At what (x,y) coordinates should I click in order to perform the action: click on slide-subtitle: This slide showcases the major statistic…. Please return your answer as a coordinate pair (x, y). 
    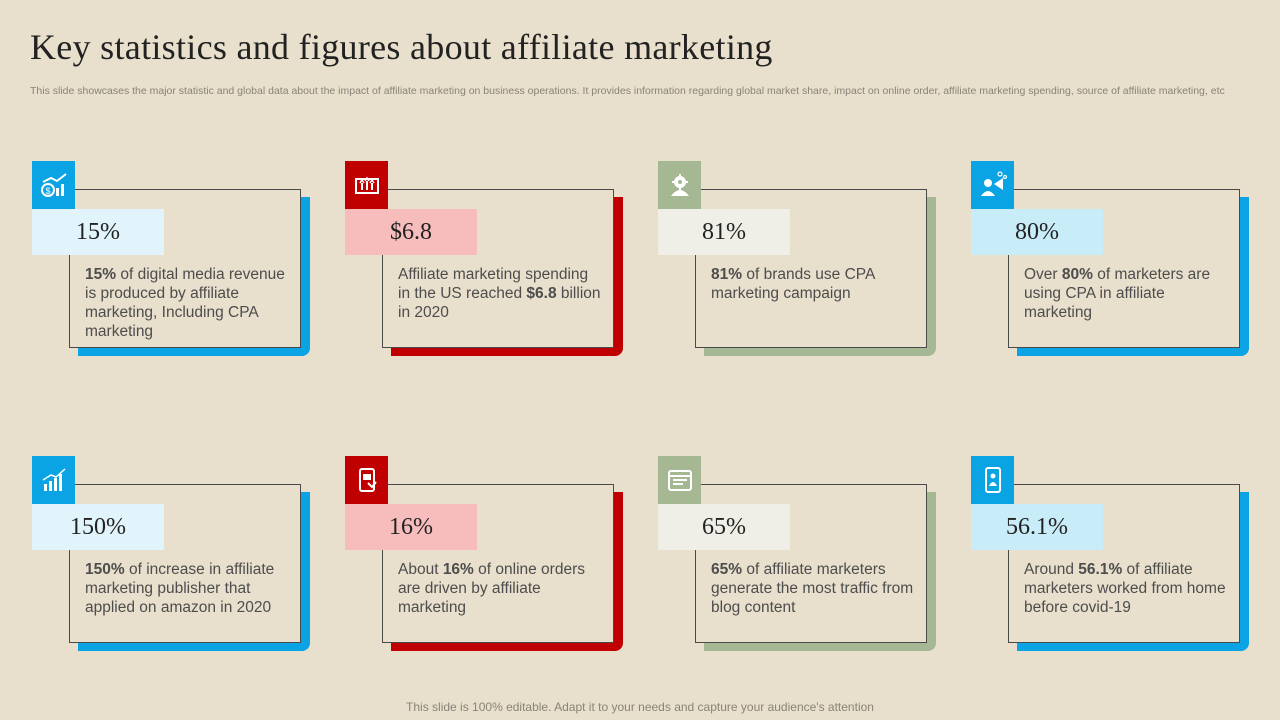
    Looking at the image, I should click on (627, 91).